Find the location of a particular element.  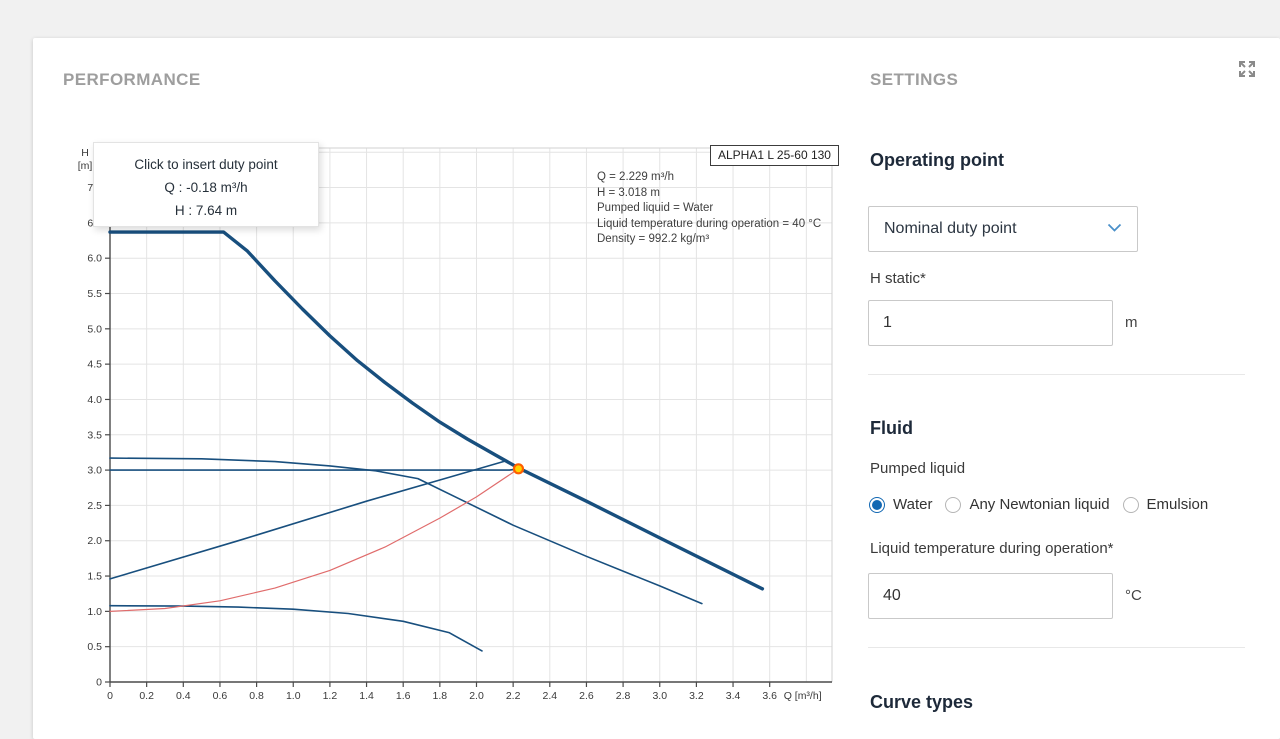

temperature-input is located at coordinates (990, 596).